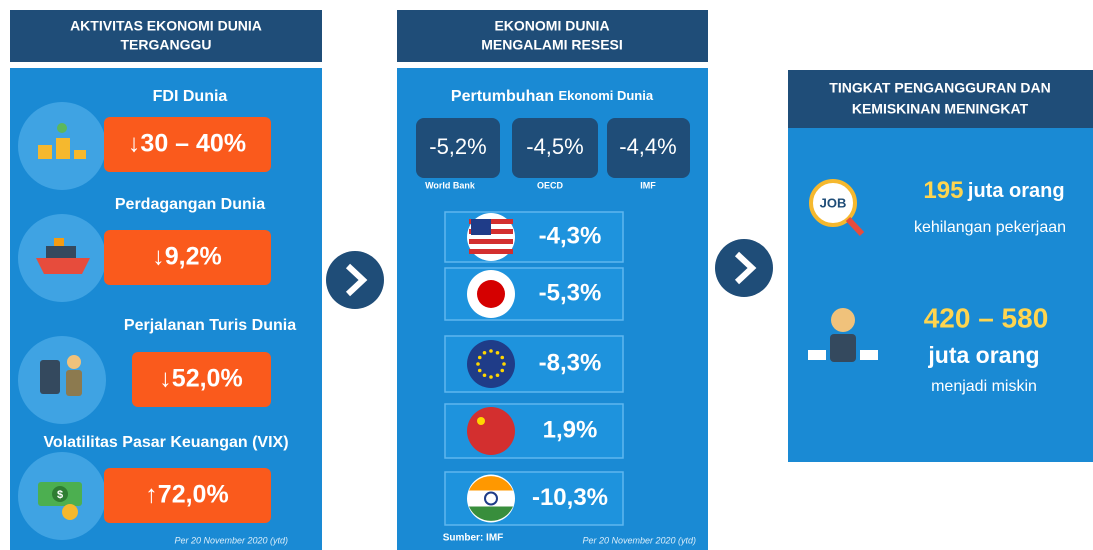 This screenshot has height=550, width=1093. I want to click on ship-icon, so click(63, 256).